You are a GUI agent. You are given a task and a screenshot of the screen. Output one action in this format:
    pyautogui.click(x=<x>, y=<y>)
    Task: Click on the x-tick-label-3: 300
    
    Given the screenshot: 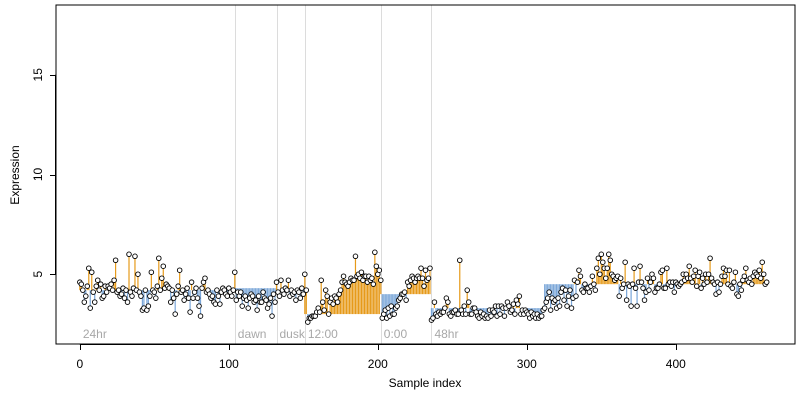 What is the action you would take?
    pyautogui.click(x=527, y=364)
    